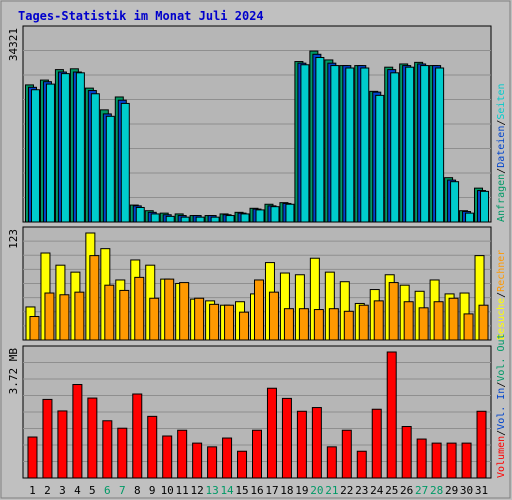 The width and height of the screenshot is (512, 500). I want to click on x-tick-label: 28, so click(436, 490).